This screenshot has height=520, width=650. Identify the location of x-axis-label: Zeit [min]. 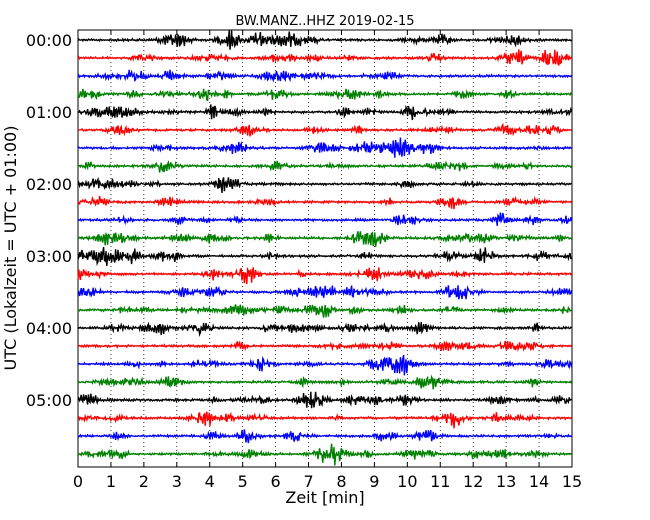
(324, 497).